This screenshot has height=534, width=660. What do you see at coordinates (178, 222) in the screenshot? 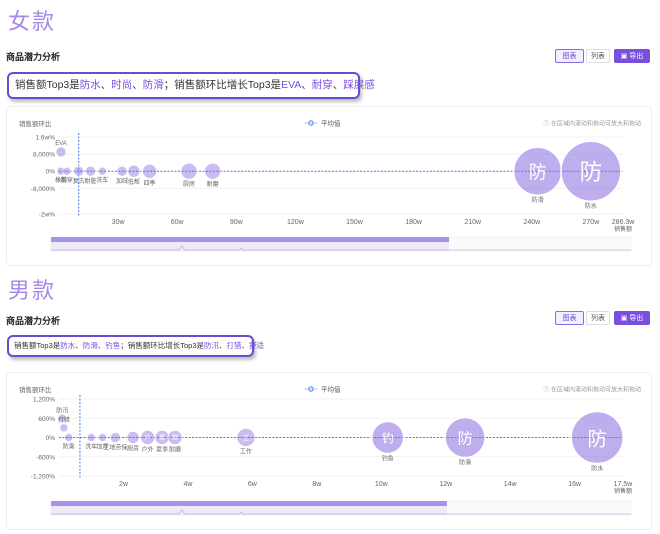
I see `x-tick-label: 60w` at bounding box center [178, 222].